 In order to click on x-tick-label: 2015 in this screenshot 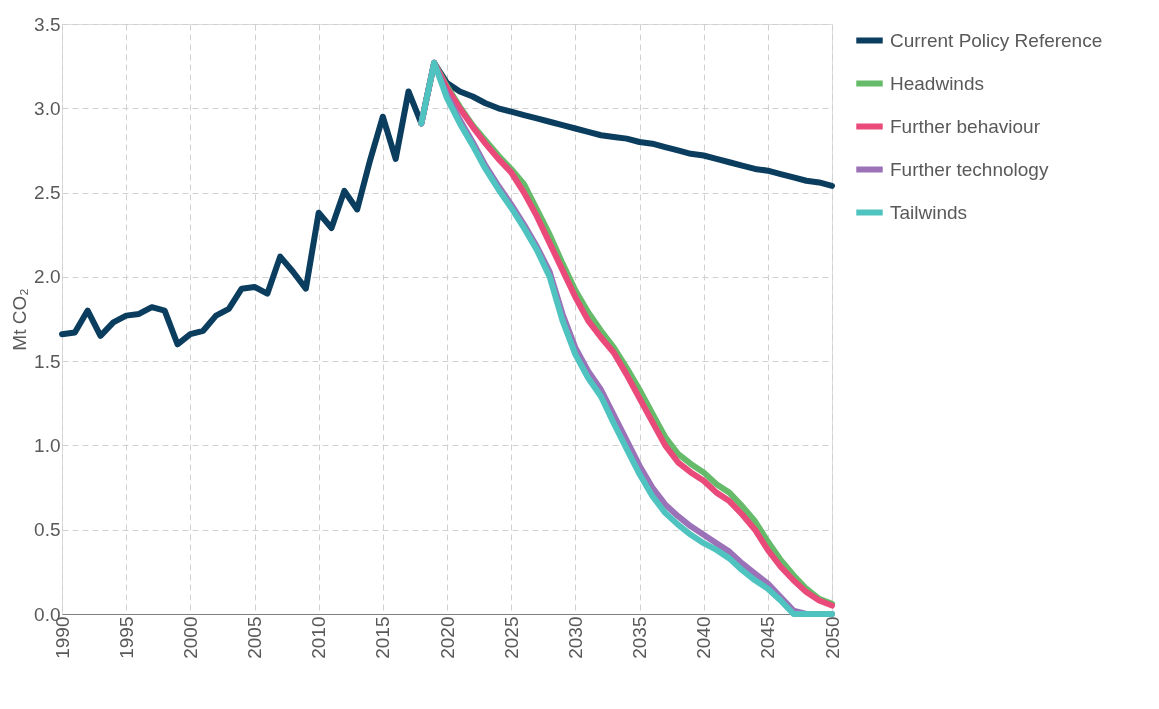, I will do `click(383, 637)`.